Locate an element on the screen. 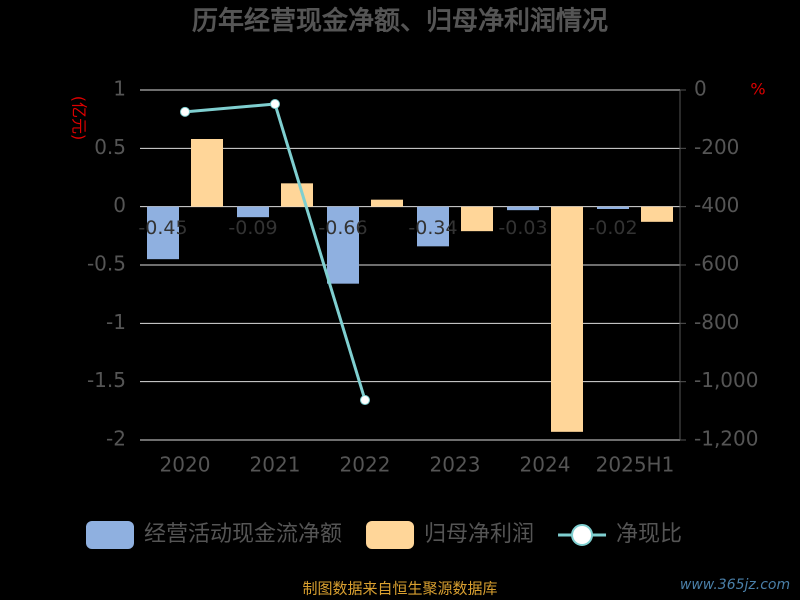  data-label: -0.03 is located at coordinates (522, 228).